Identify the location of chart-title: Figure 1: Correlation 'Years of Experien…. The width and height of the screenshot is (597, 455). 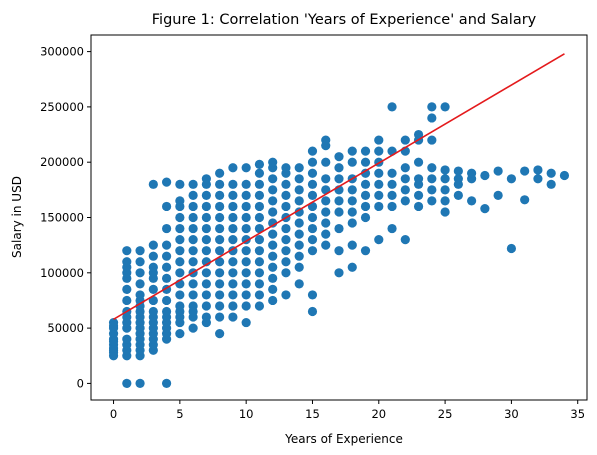
(344, 20).